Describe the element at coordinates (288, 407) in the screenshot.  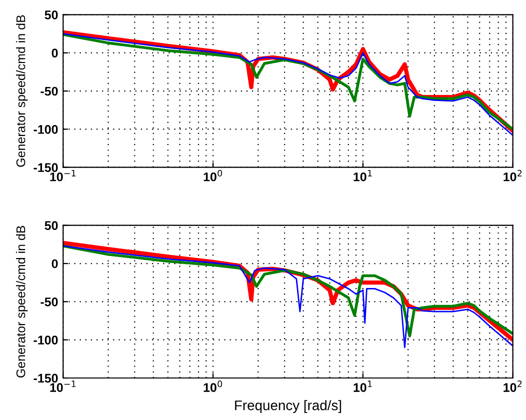
I see `x-axis-title: Frequency [rad/s]` at that location.